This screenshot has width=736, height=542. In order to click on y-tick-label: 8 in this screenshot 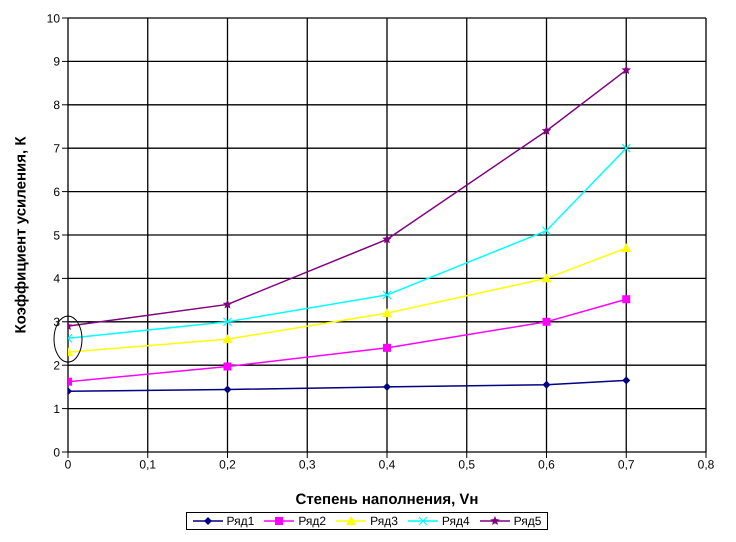, I will do `click(56, 105)`.